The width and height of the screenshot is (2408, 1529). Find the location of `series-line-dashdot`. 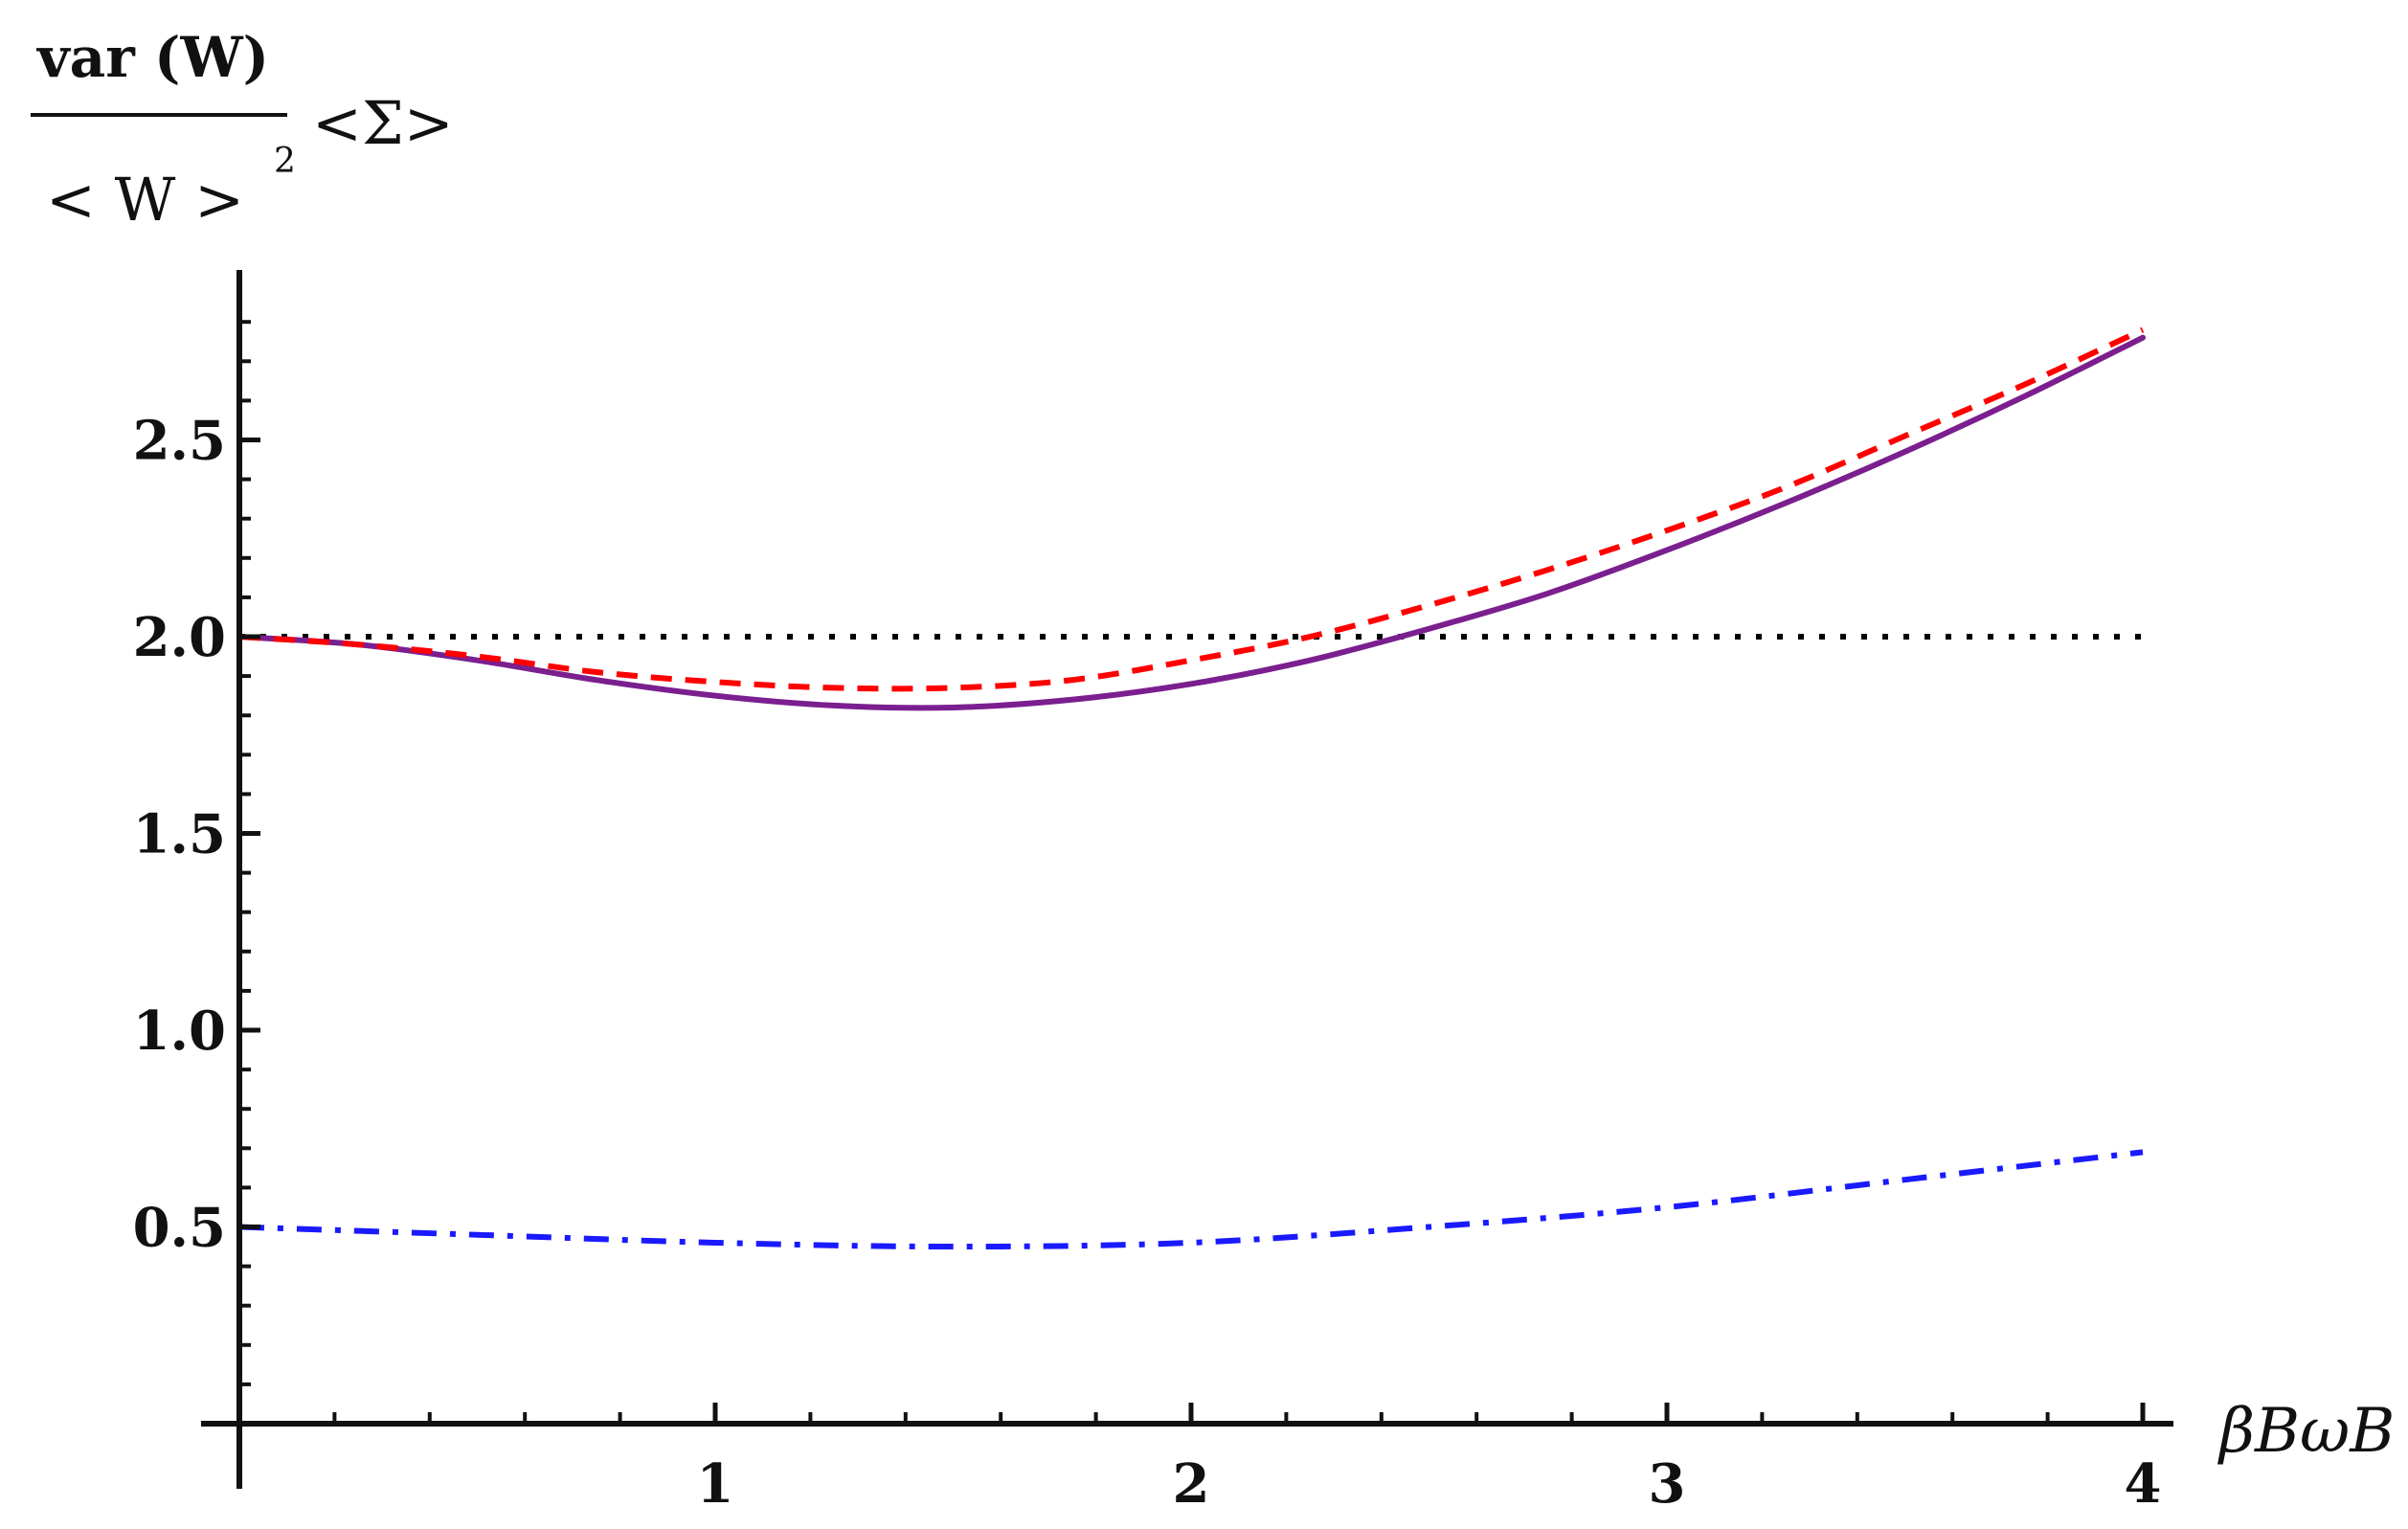

series-line-dashdot is located at coordinates (1191, 1199).